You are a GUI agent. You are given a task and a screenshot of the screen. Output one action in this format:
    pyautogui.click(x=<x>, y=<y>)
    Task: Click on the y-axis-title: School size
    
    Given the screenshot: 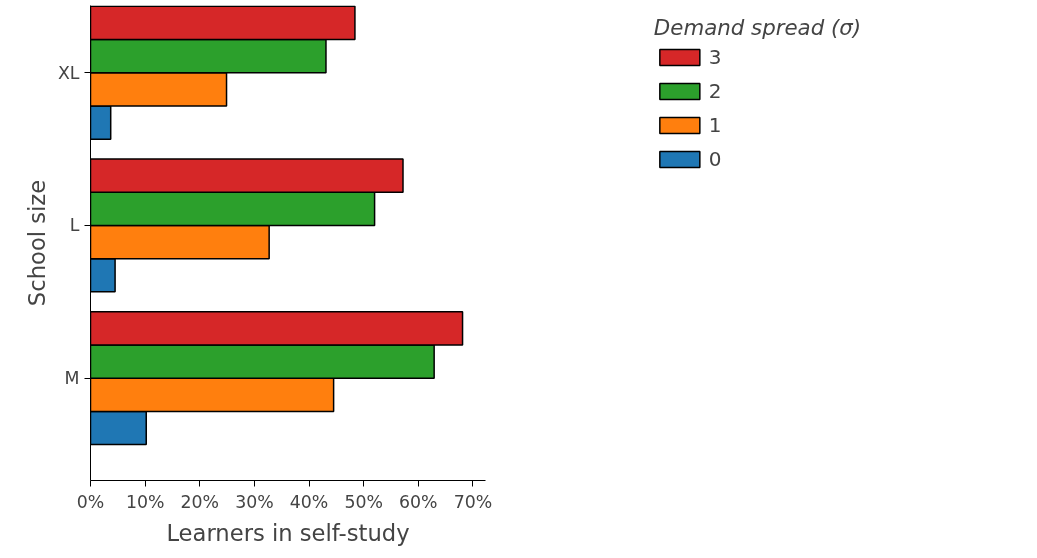 What is the action you would take?
    pyautogui.click(x=36, y=243)
    